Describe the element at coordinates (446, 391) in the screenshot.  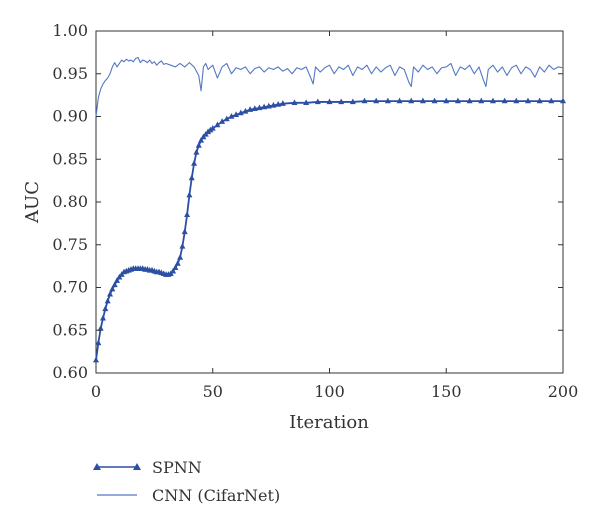
I see `x-tick-label: 150` at that location.